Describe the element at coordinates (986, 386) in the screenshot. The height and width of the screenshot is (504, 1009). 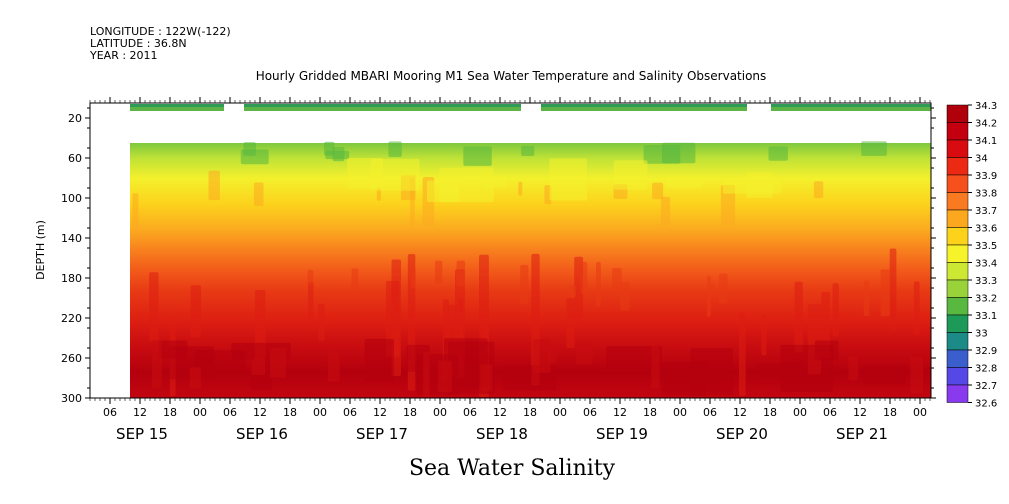
I see `colorbar-label: 32.7` at that location.